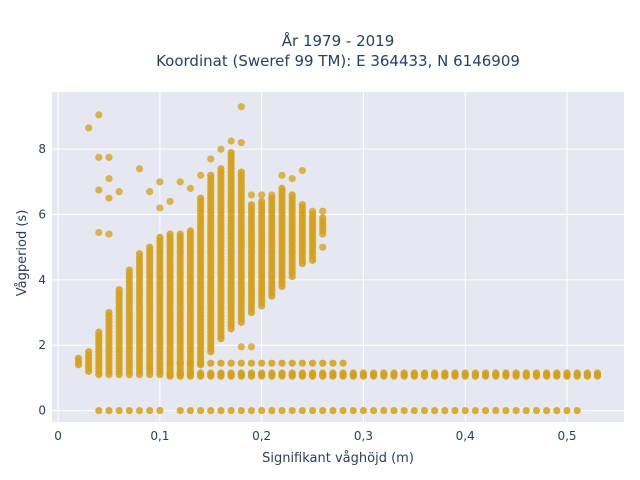 This screenshot has width=640, height=480. Describe the element at coordinates (42, 345) in the screenshot. I see `y-tick-label: 2` at that location.